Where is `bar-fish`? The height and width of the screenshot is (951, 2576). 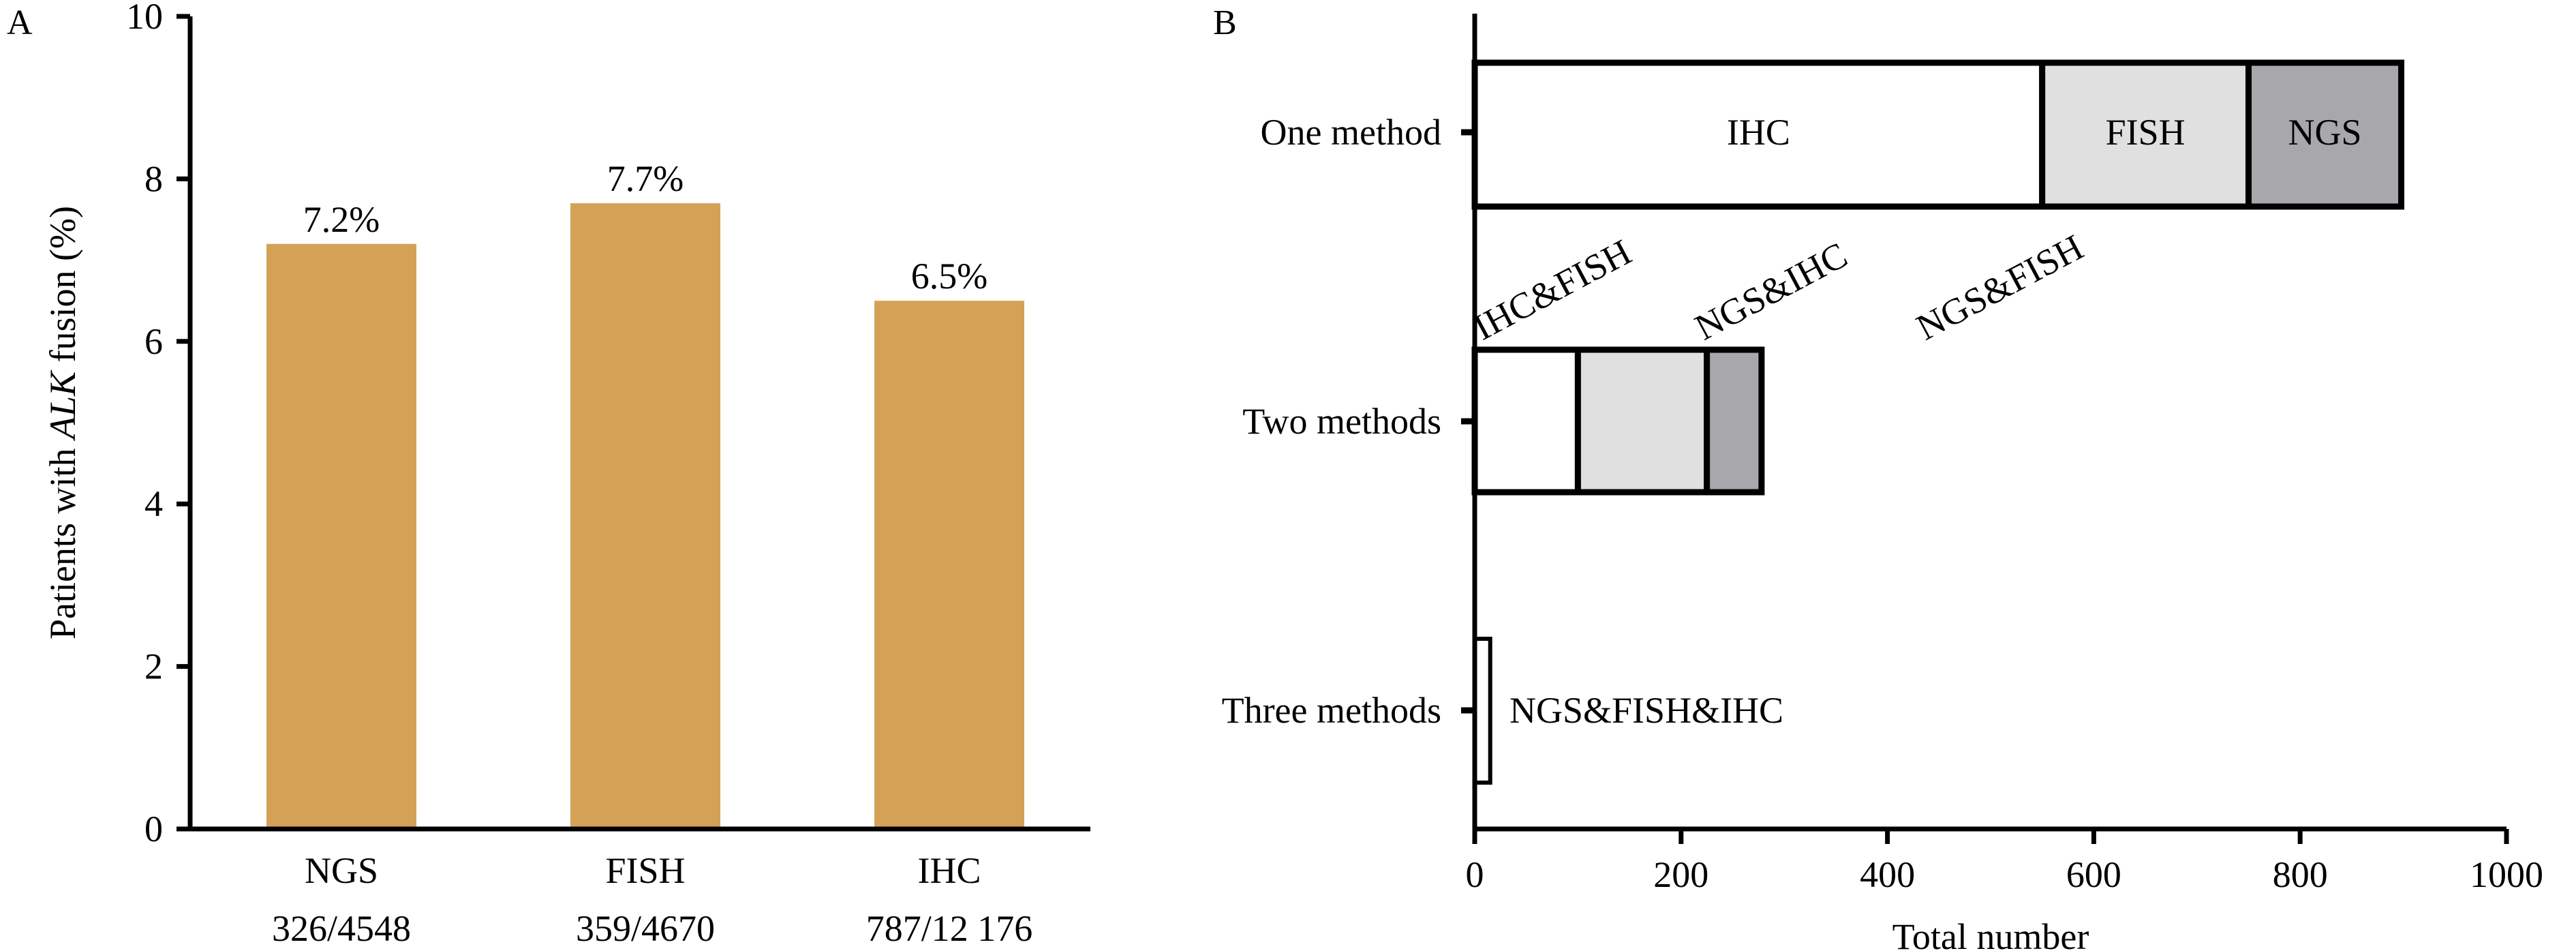 bar-fish is located at coordinates (645, 516).